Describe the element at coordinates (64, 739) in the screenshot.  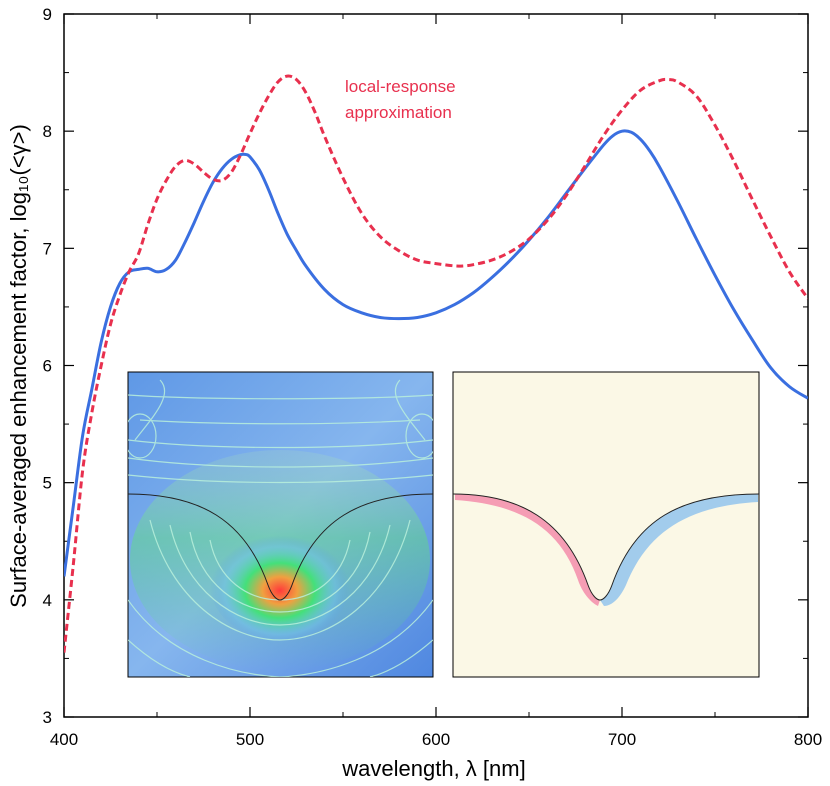
I see `x-tick-label: 400` at that location.